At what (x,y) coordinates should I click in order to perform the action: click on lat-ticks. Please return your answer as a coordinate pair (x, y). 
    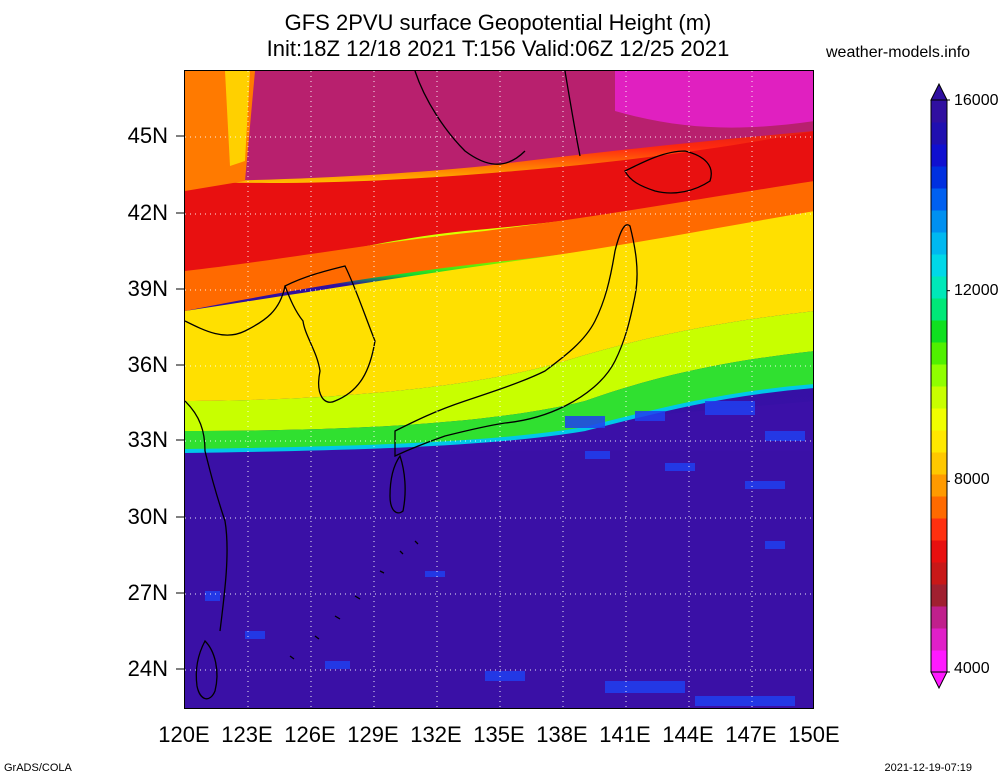
    Looking at the image, I should click on (180, 402).